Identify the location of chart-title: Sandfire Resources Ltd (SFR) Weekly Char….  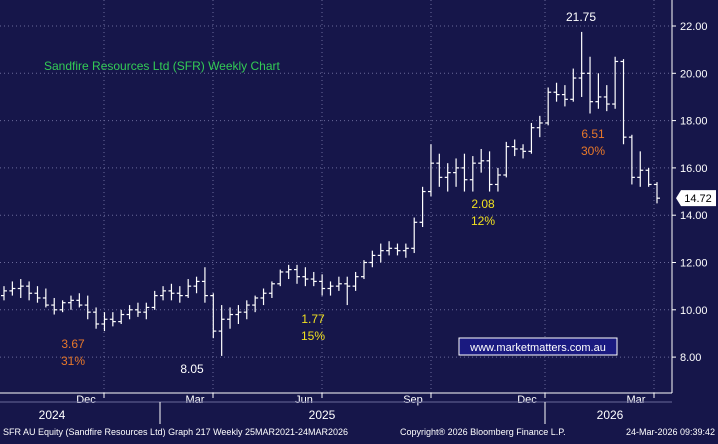
(162, 66).